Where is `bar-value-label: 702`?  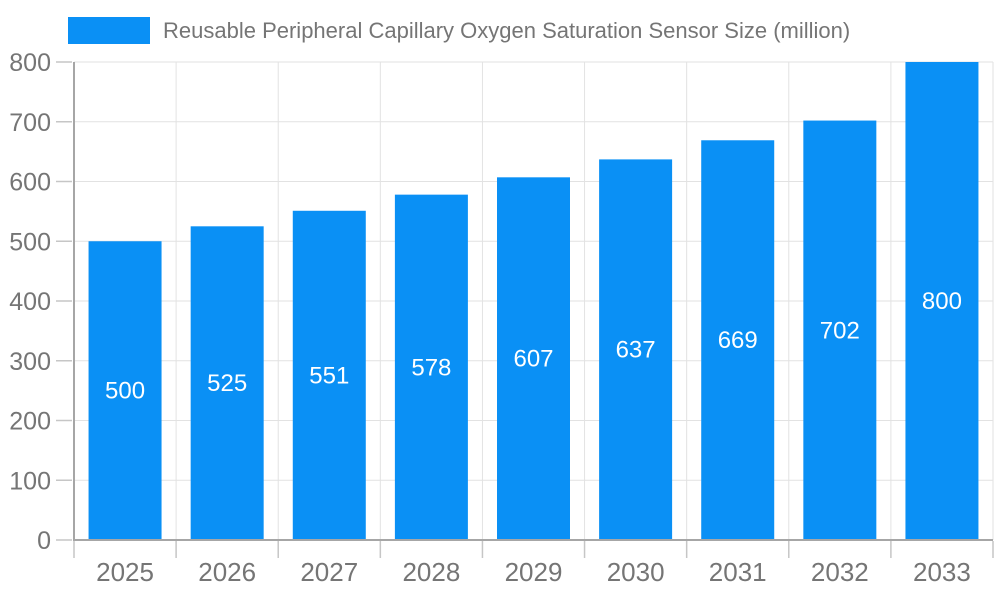
bar-value-label: 702 is located at coordinates (840, 330).